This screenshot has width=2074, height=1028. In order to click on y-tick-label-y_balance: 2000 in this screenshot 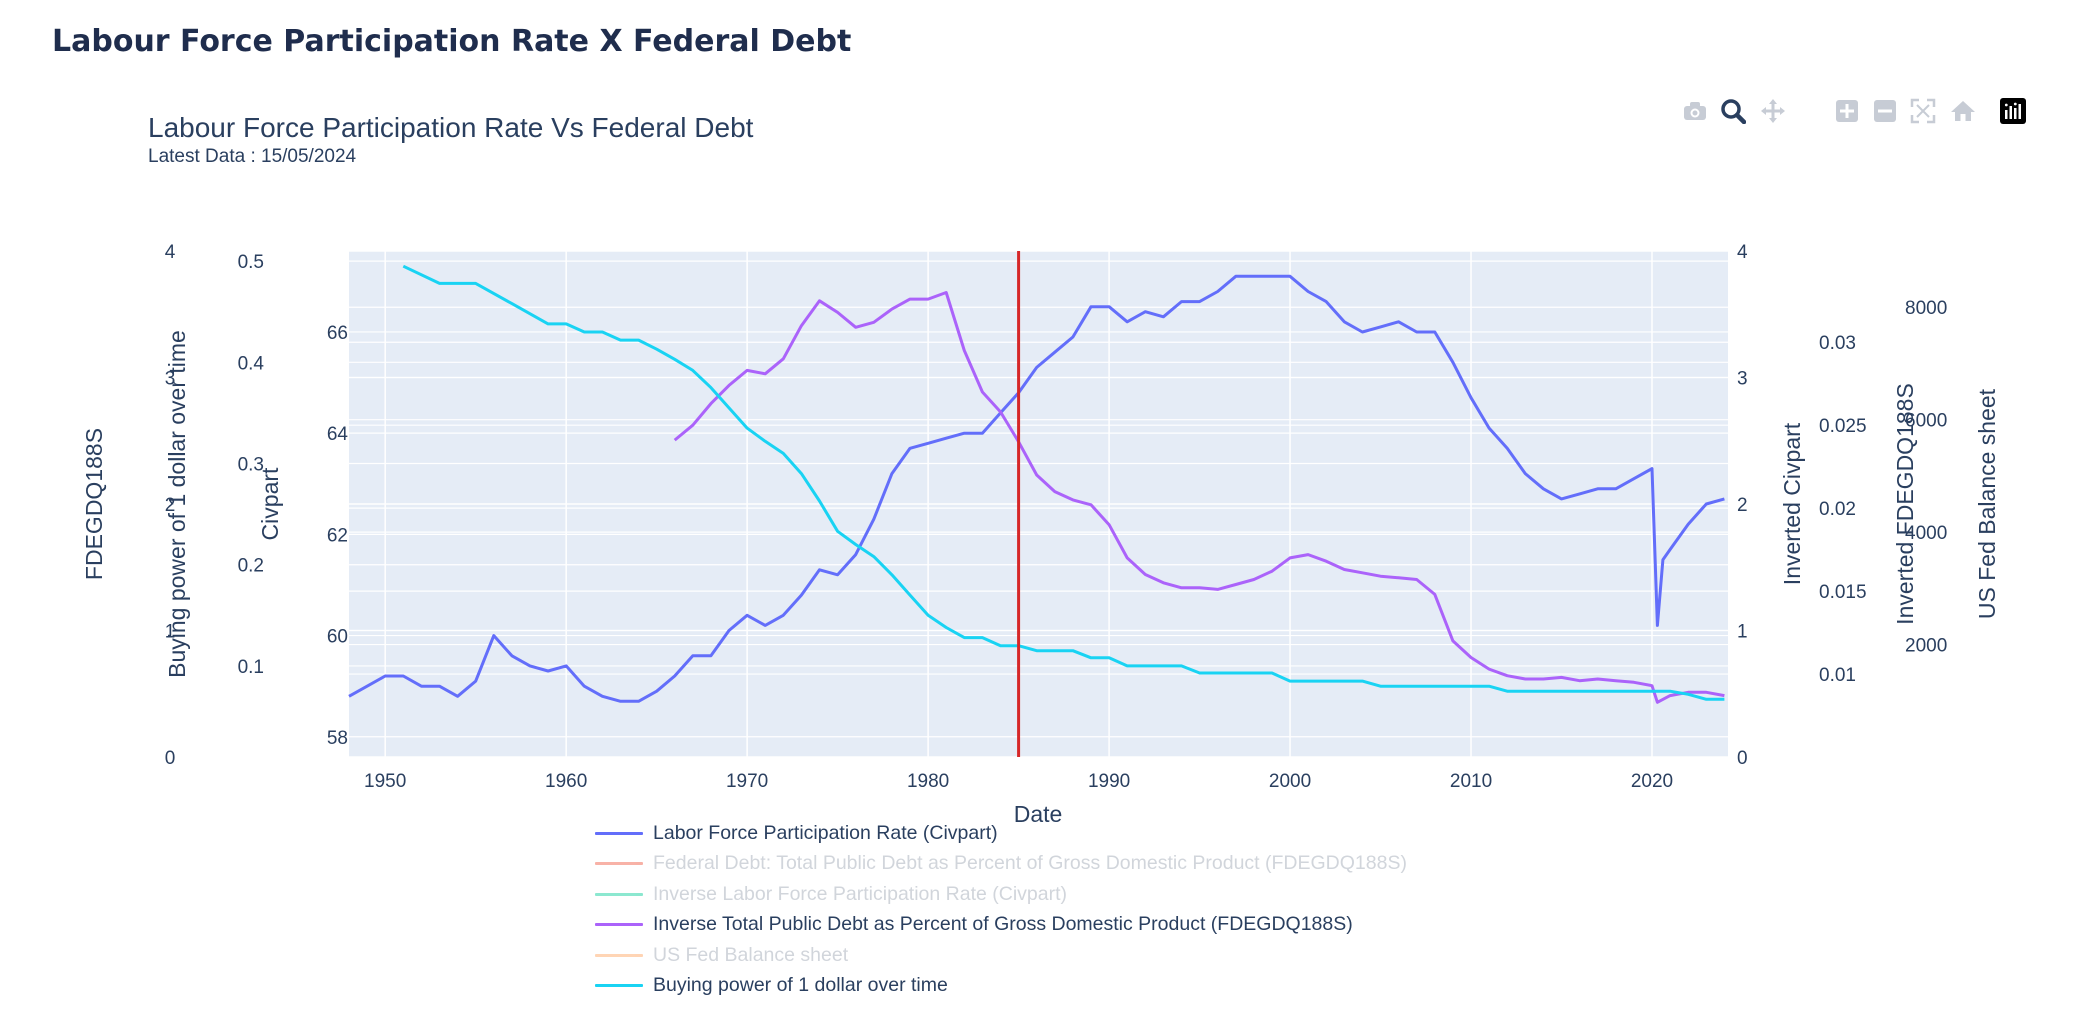, I will do `click(1926, 646)`.